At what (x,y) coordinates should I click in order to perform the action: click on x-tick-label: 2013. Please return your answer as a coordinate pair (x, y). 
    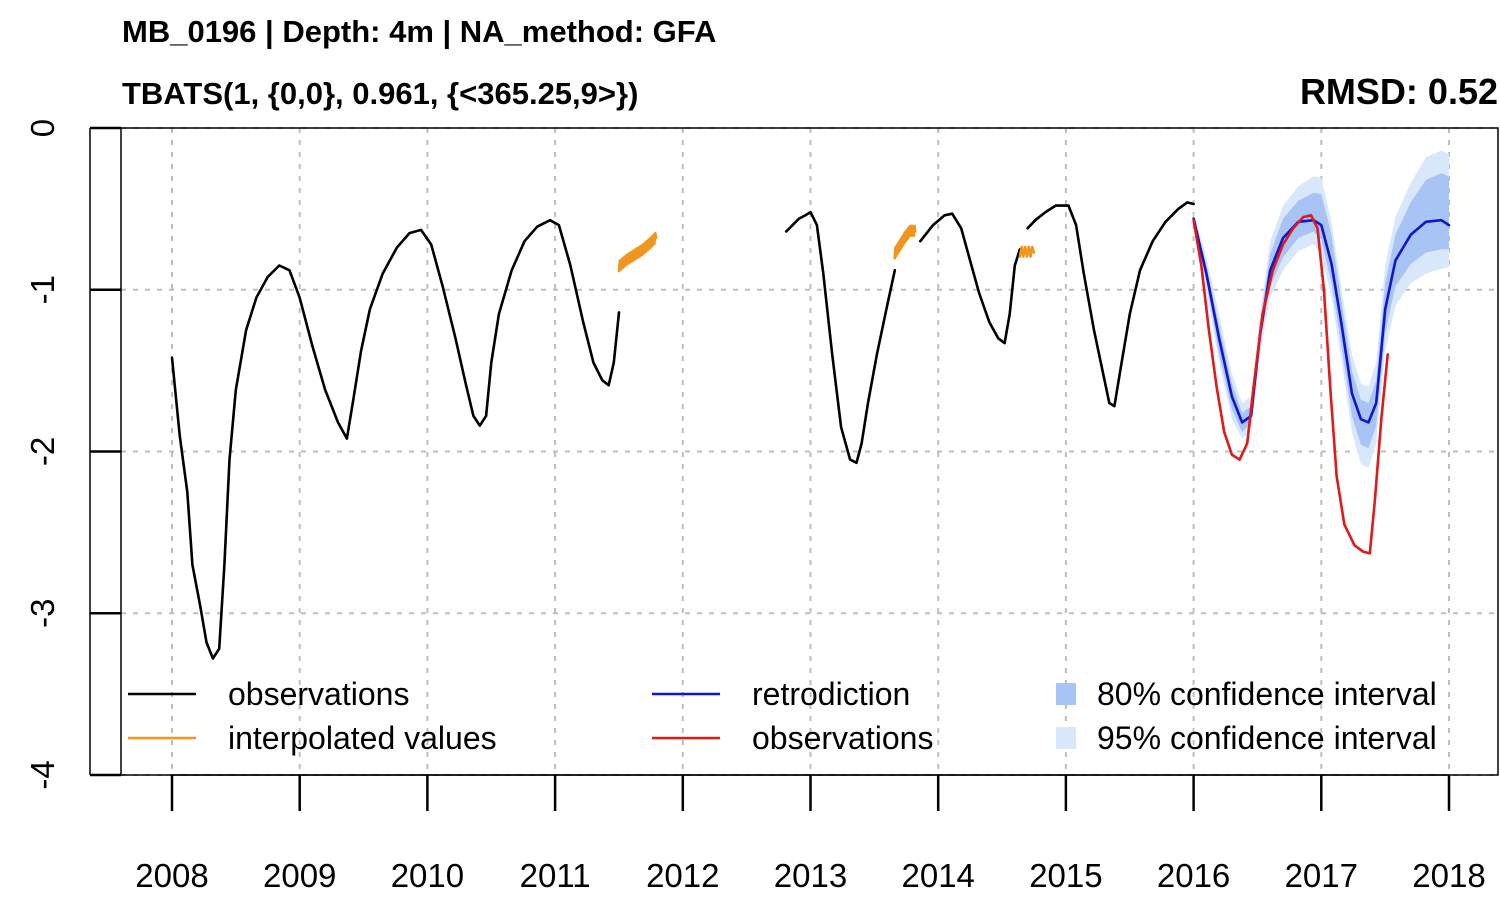
    Looking at the image, I should click on (810, 875).